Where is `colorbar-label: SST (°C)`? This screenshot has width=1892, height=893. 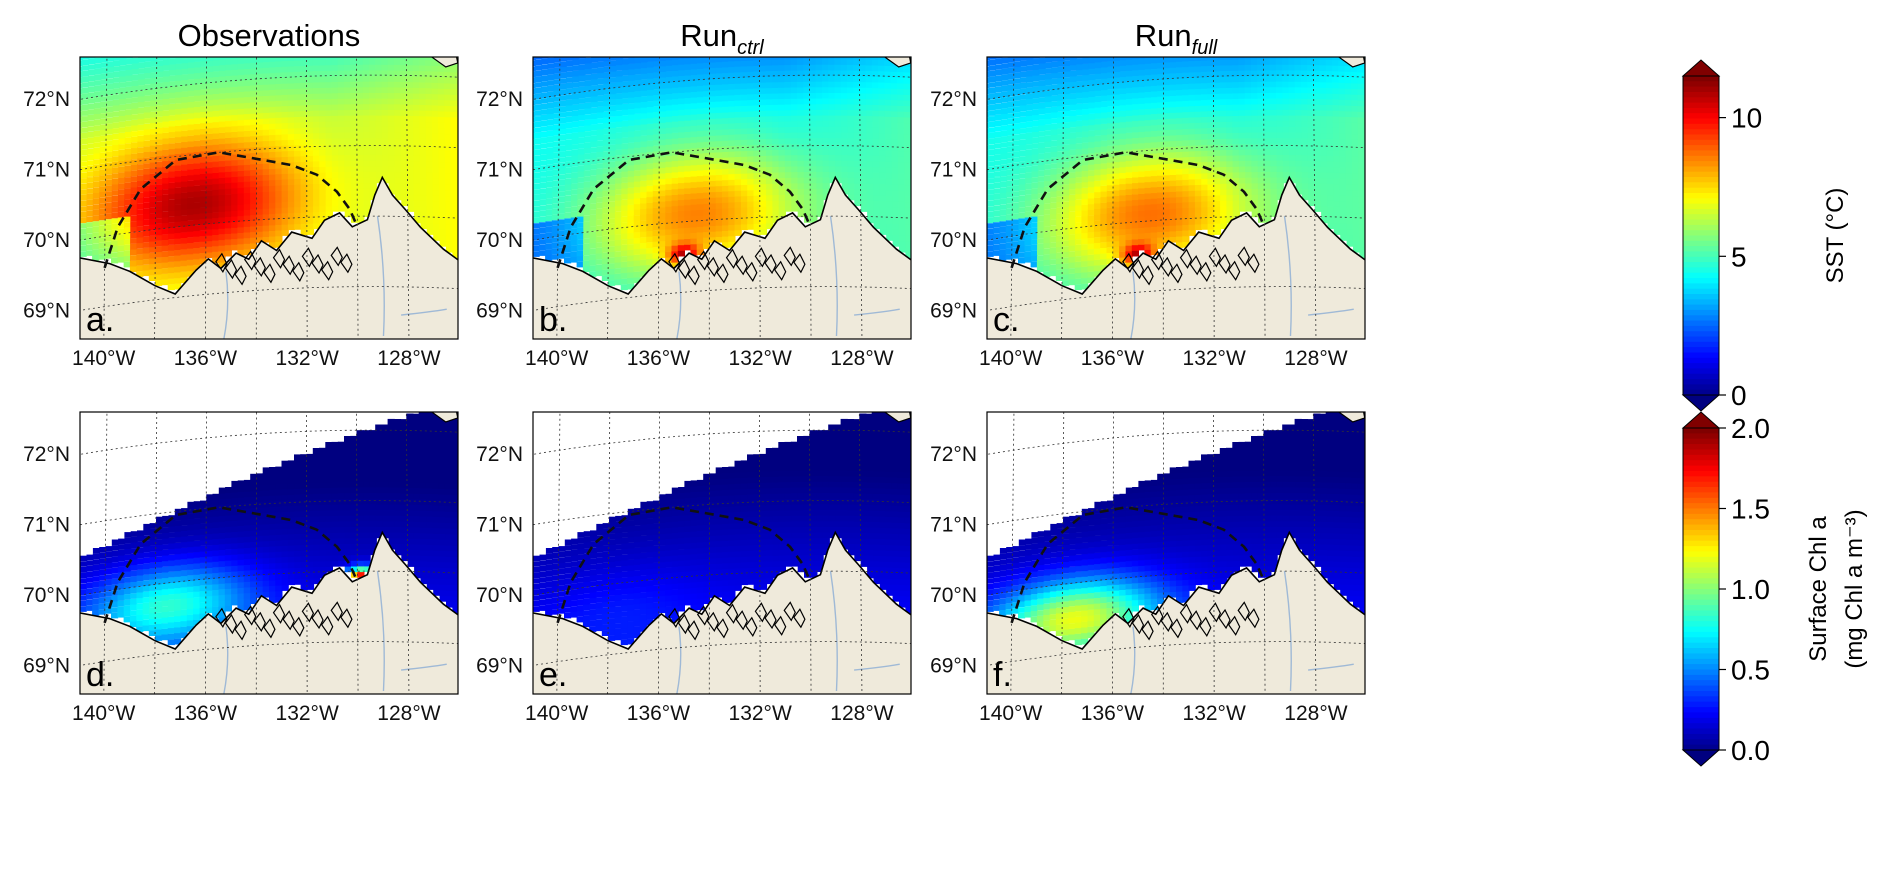 colorbar-label: SST (°C) is located at coordinates (1835, 236).